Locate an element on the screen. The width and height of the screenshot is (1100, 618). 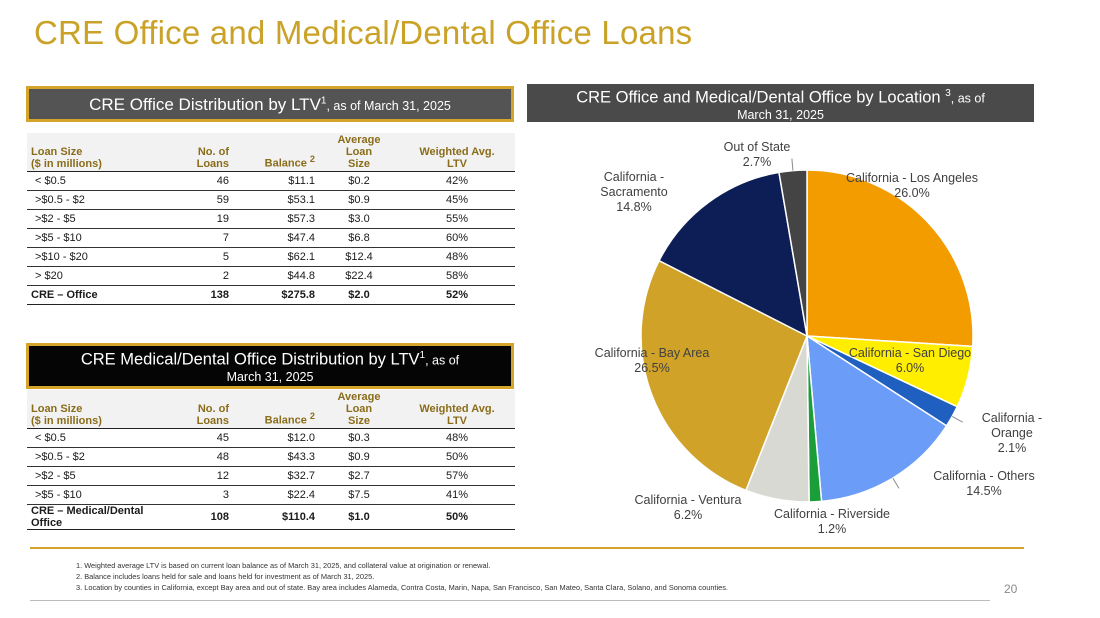
total-size: CRE – Office is located at coordinates (97, 295).